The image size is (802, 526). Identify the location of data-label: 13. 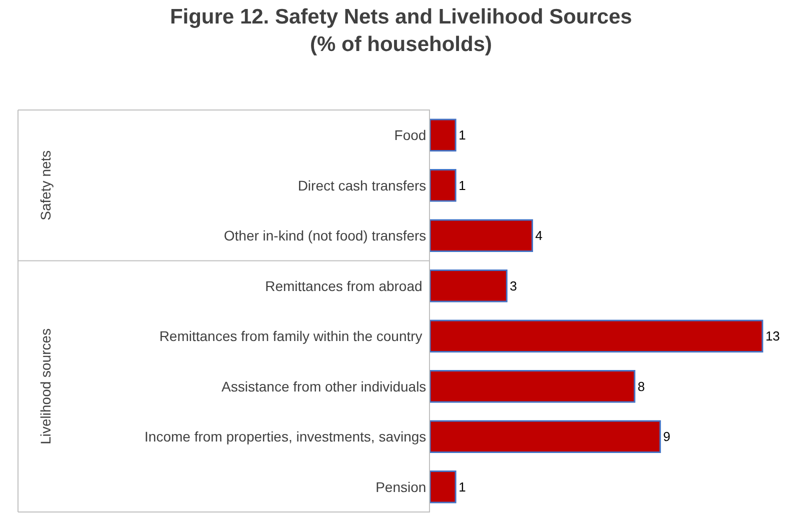
(772, 336).